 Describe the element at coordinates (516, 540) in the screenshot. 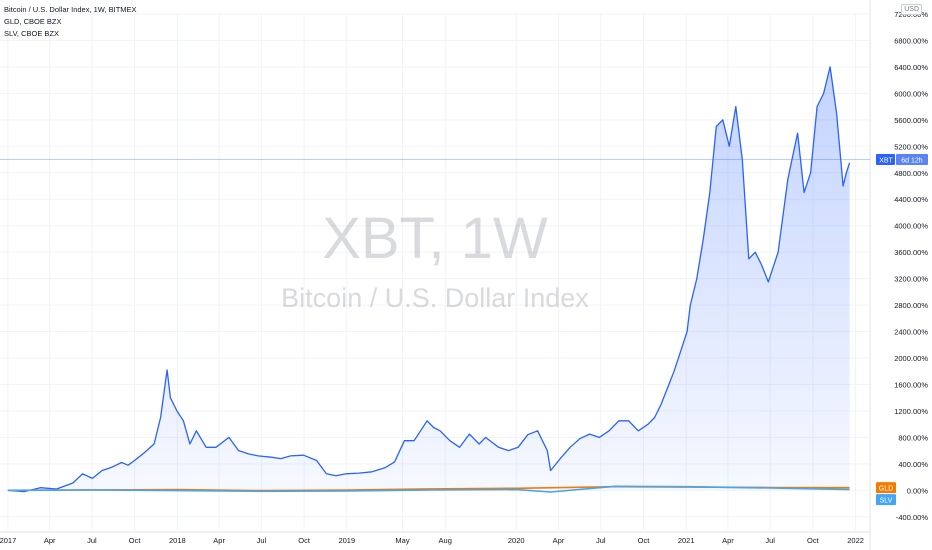

I see `x-tick-label: 2020` at that location.